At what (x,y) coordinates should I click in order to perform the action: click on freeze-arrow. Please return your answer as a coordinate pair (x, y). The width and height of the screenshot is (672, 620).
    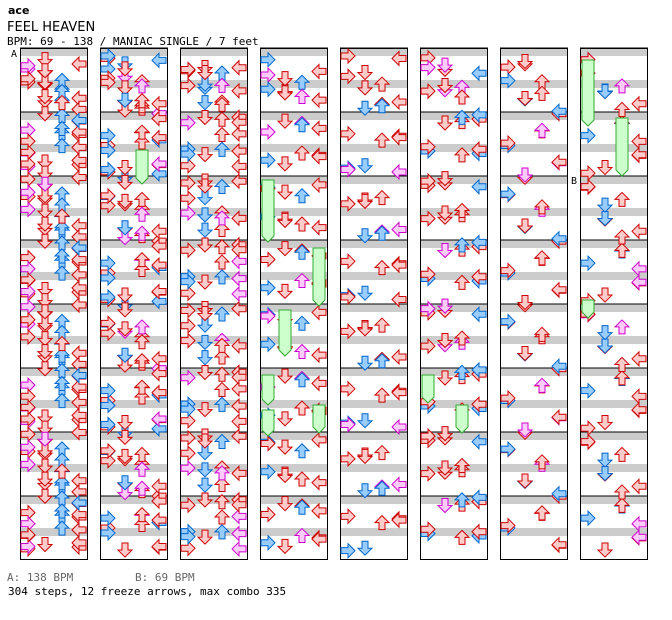
    Looking at the image, I should click on (285, 333).